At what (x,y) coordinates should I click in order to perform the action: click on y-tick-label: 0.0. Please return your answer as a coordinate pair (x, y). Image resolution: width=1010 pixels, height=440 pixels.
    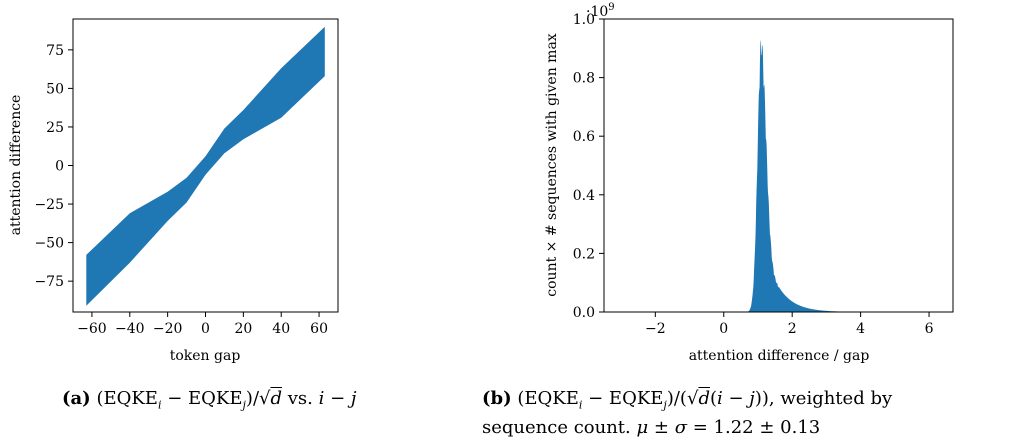
    Looking at the image, I should click on (584, 313).